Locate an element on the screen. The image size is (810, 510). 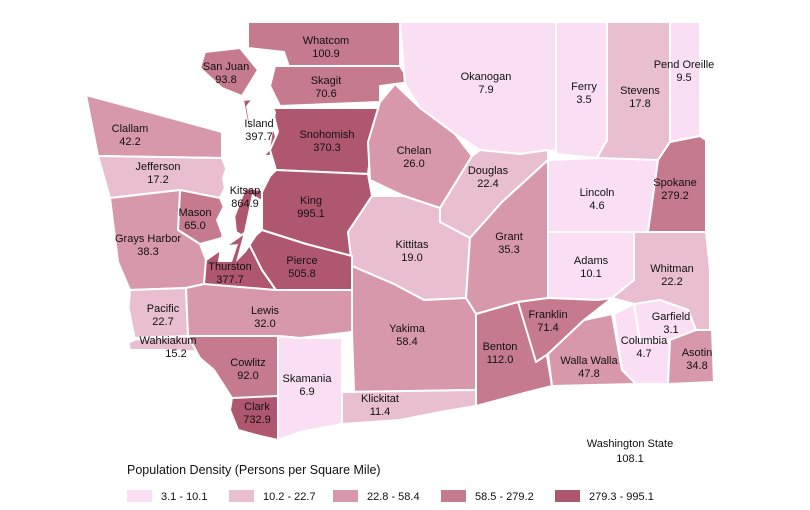
county-wallawalla is located at coordinates (592, 350).